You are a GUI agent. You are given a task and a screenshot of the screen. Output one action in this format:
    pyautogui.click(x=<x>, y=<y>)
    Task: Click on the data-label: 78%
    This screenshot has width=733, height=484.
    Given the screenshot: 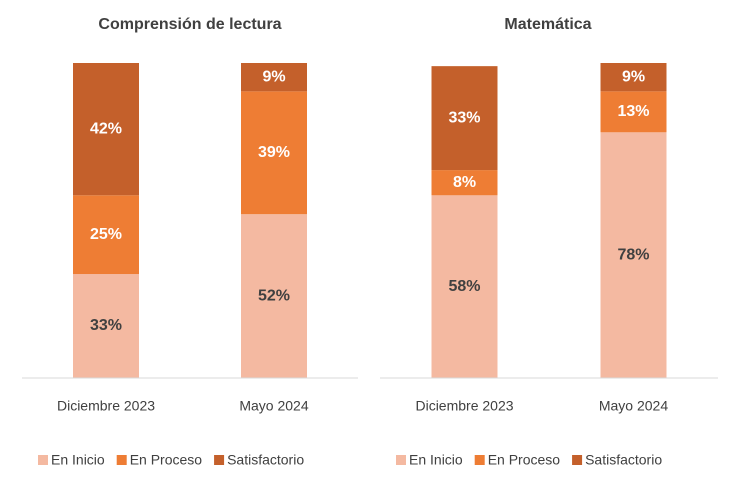 What is the action you would take?
    pyautogui.click(x=633, y=254)
    